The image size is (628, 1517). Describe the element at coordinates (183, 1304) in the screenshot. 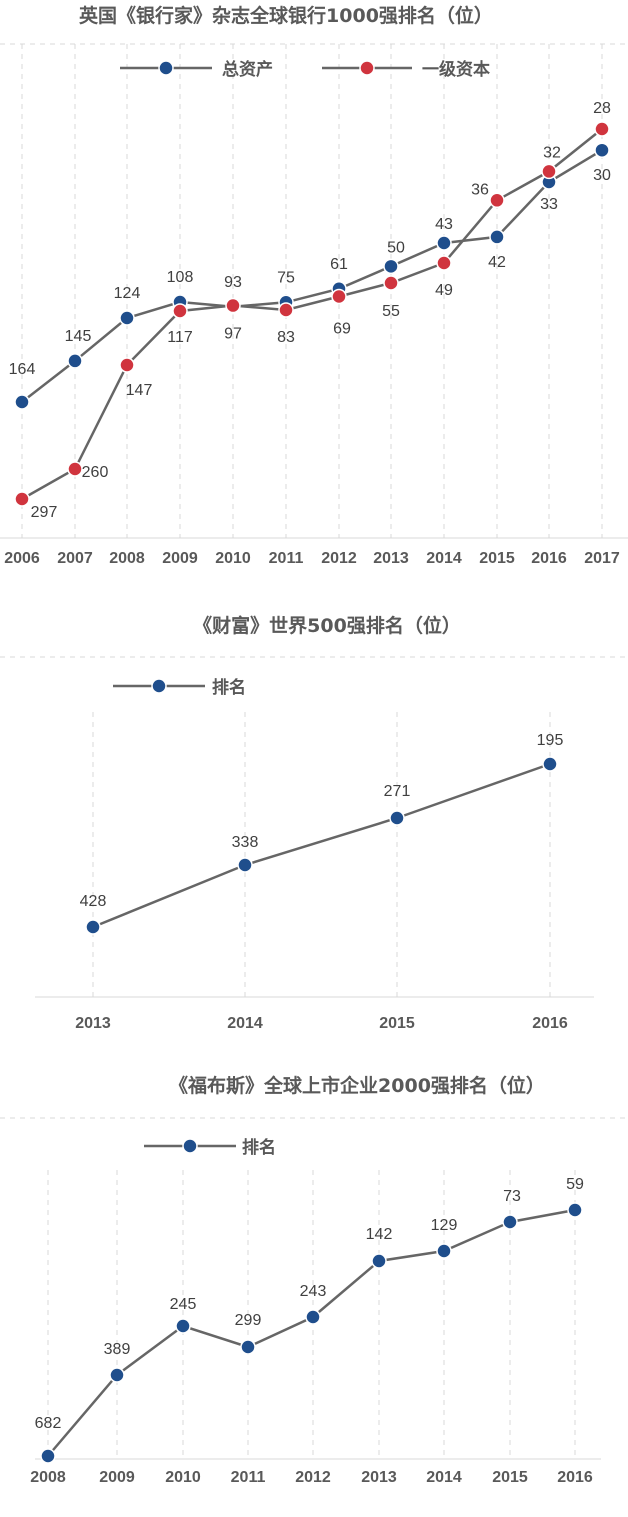

I see `data-label: 245` at that location.